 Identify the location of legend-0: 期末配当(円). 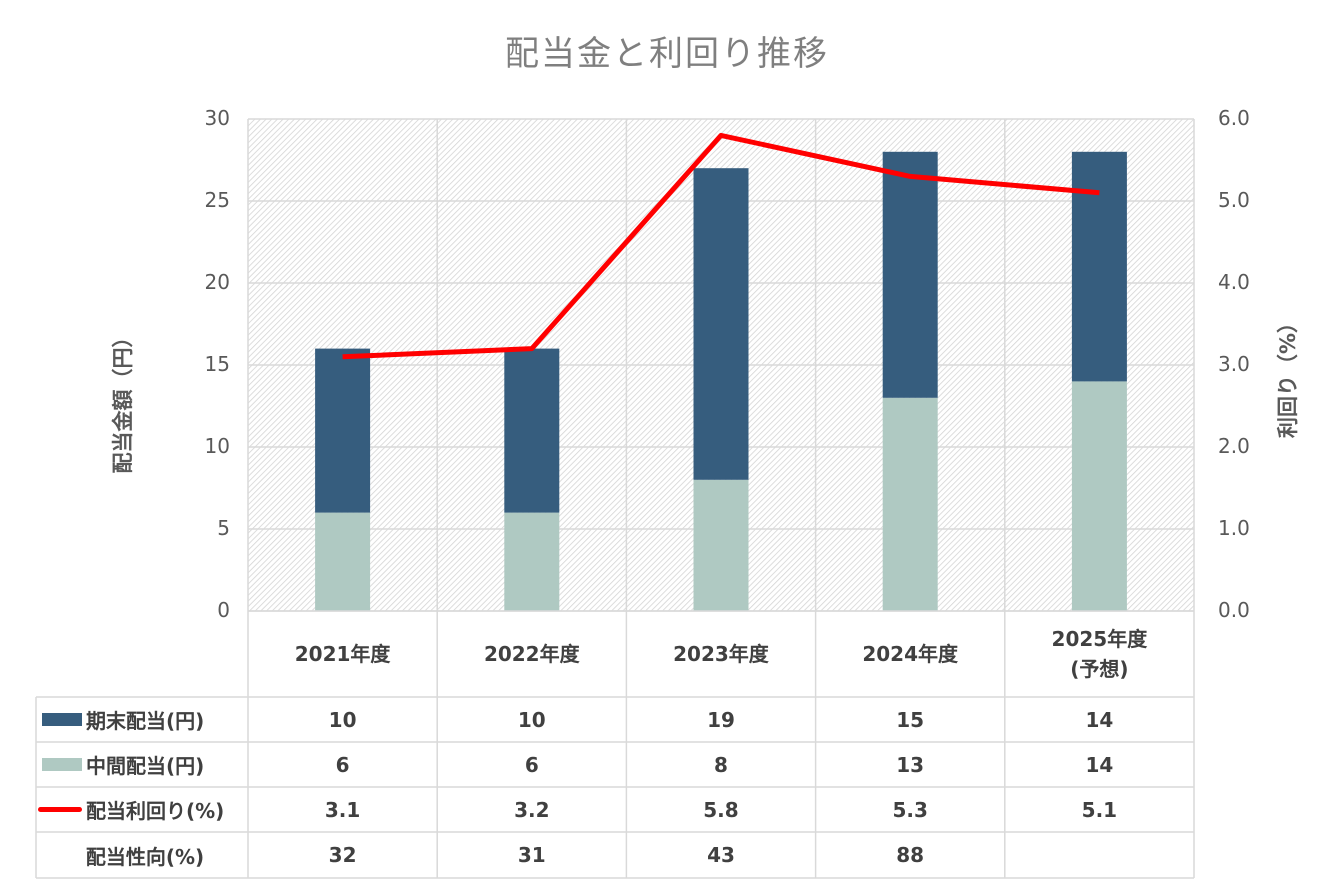
(145, 719).